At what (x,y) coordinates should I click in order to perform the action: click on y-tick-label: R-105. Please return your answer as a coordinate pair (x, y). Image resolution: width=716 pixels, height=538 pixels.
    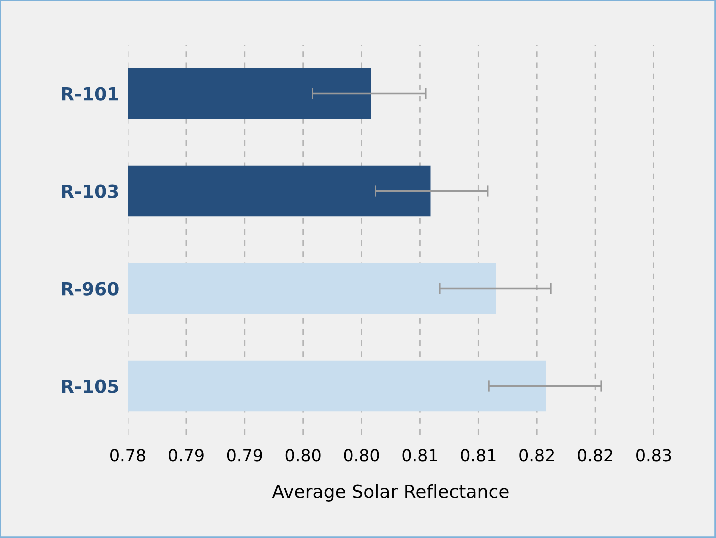
    Looking at the image, I should click on (90, 387).